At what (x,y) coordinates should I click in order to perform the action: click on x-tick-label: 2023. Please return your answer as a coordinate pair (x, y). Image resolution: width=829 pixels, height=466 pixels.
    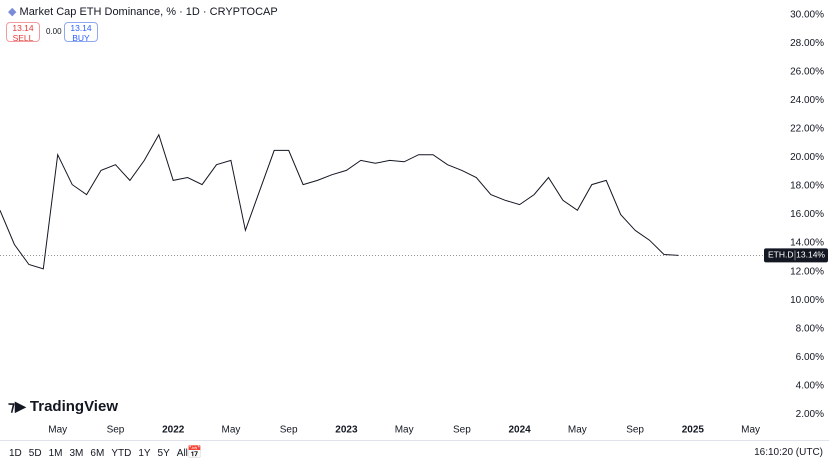
    Looking at the image, I should click on (346, 430).